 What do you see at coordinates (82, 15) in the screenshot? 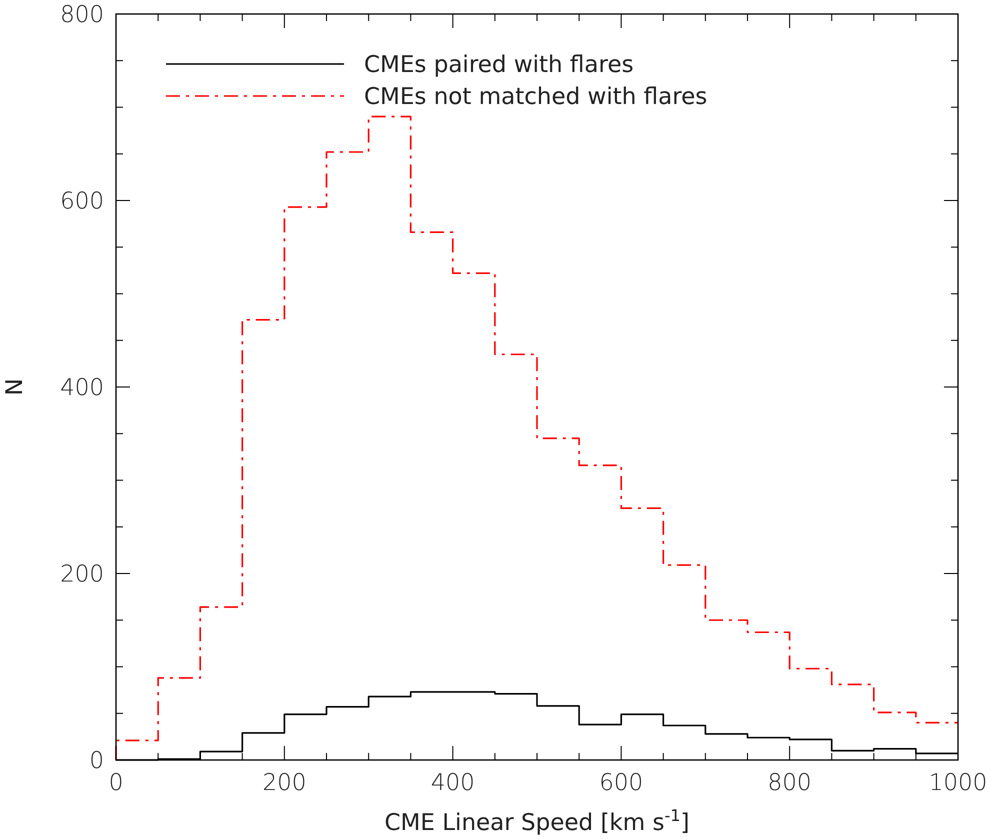
I see `y-tick-label: 800` at bounding box center [82, 15].